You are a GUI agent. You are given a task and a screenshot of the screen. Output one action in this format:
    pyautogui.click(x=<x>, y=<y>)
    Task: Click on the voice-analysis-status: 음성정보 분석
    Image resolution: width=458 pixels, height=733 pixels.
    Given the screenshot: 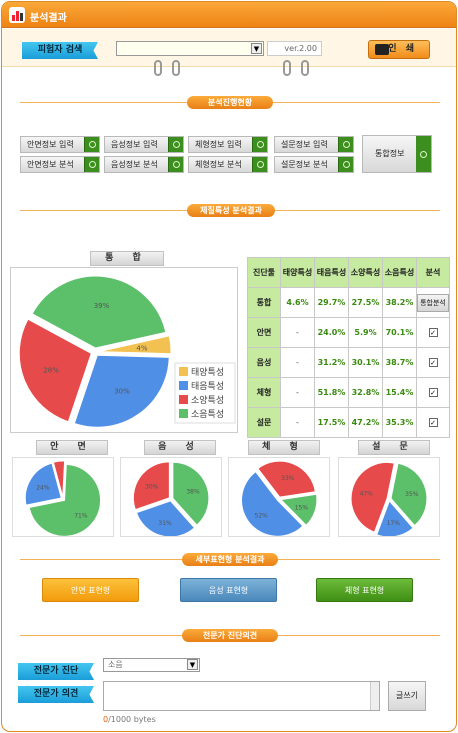 What is the action you would take?
    pyautogui.click(x=144, y=164)
    